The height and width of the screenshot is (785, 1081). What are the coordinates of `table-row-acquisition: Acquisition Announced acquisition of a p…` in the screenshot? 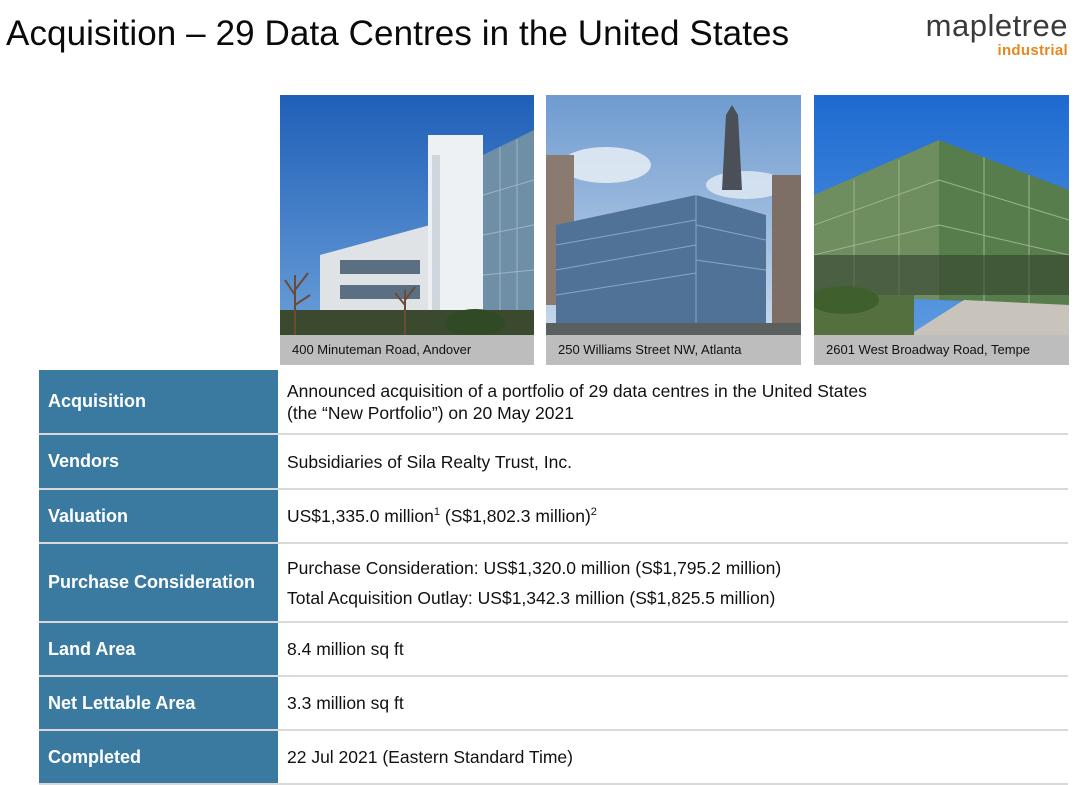 It's located at (553, 402).